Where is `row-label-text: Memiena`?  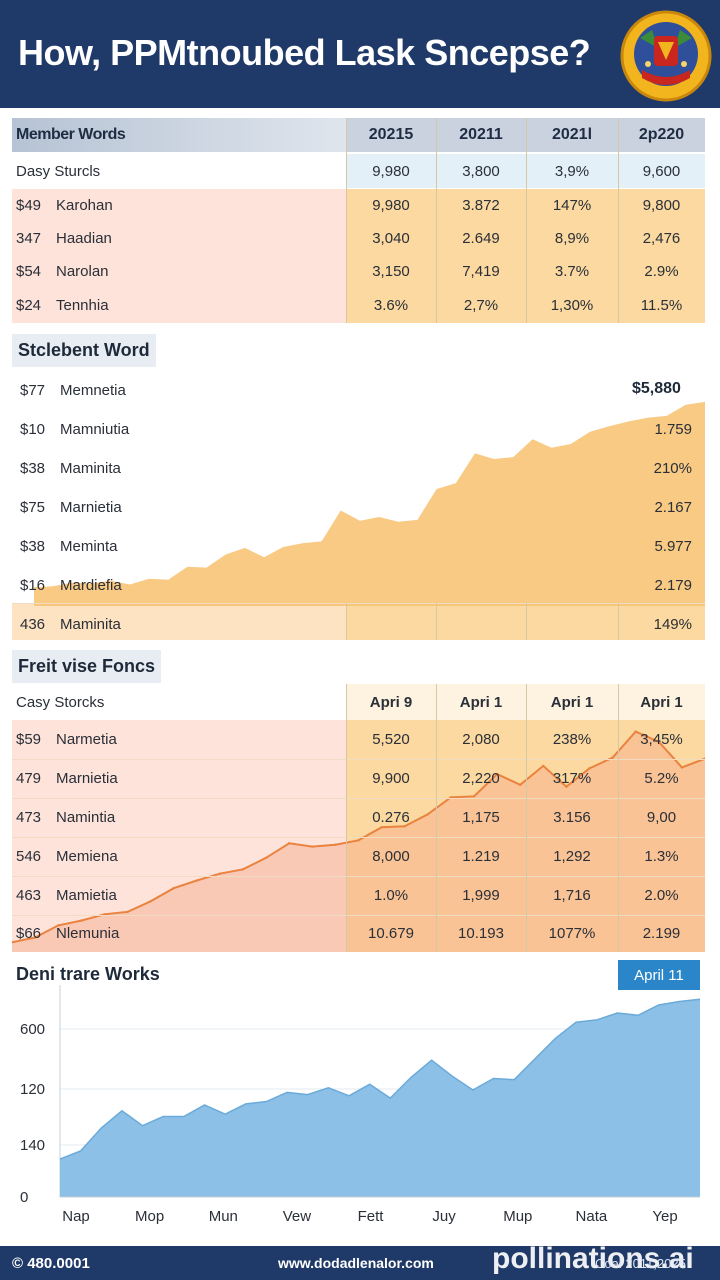 row-label-text: Memiena is located at coordinates (87, 856).